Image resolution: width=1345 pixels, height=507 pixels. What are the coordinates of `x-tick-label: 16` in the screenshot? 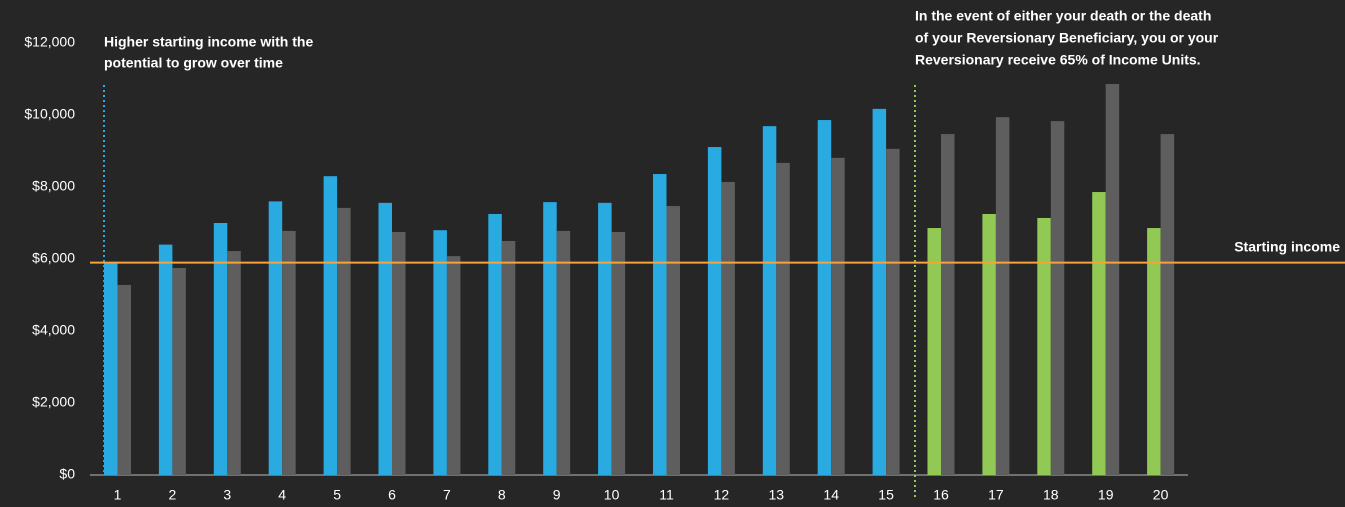 It's located at (941, 495).